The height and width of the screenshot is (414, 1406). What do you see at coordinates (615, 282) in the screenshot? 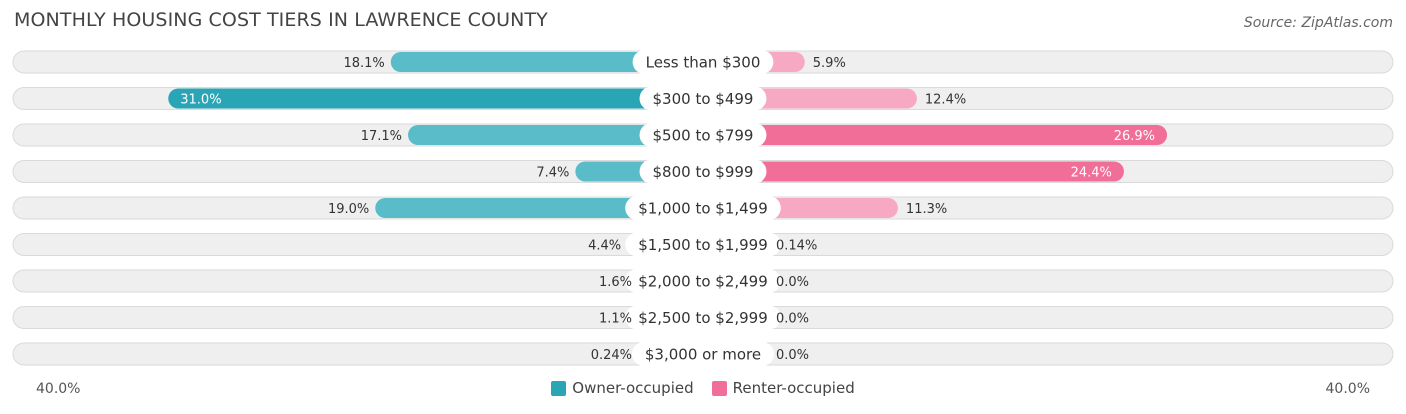
I see `owner-value-label: 1.6%` at bounding box center [615, 282].